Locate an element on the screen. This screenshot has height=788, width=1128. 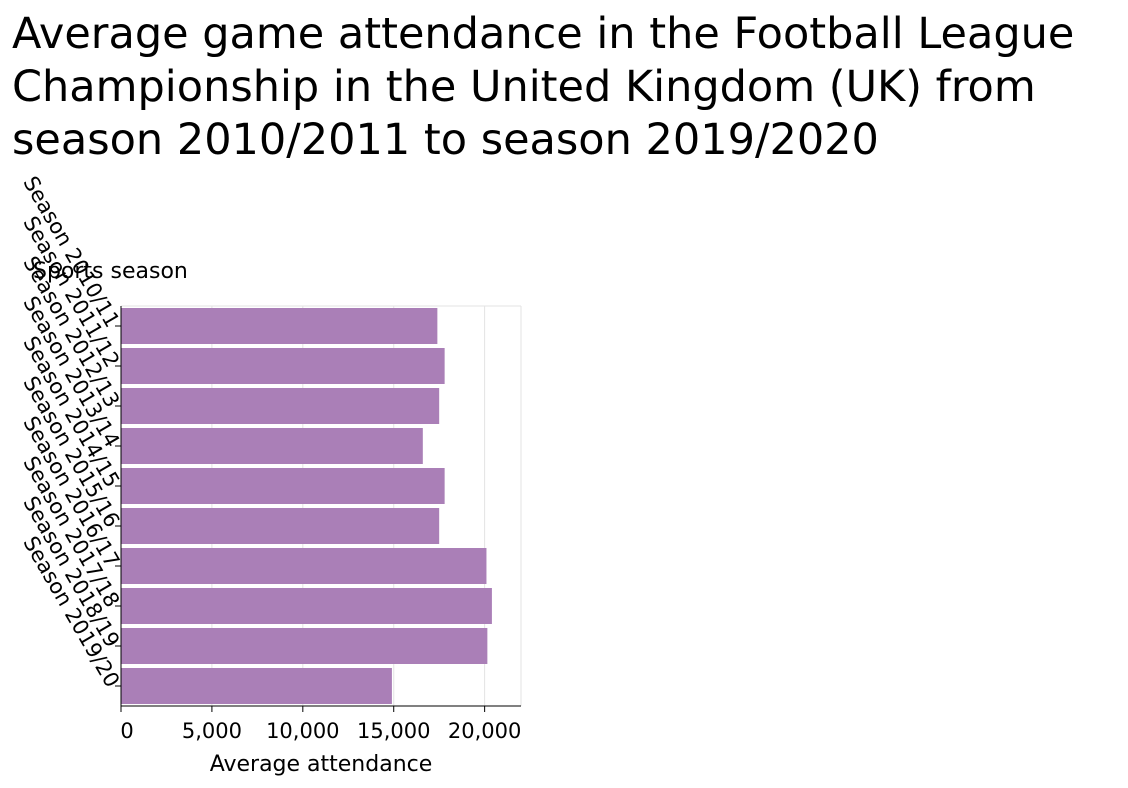
x-ticks: 0 5,000 10,000 15,000 20,000 is located at coordinates (320, 724).